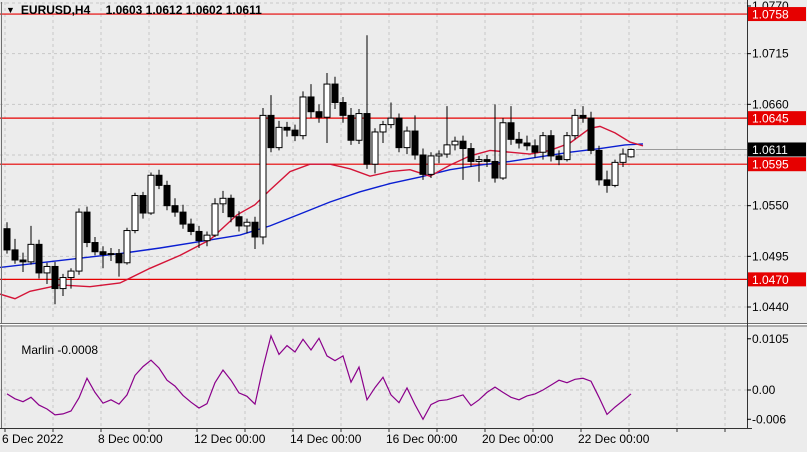 The width and height of the screenshot is (807, 452). I want to click on price-axis-label: 1.0660, so click(770, 104).